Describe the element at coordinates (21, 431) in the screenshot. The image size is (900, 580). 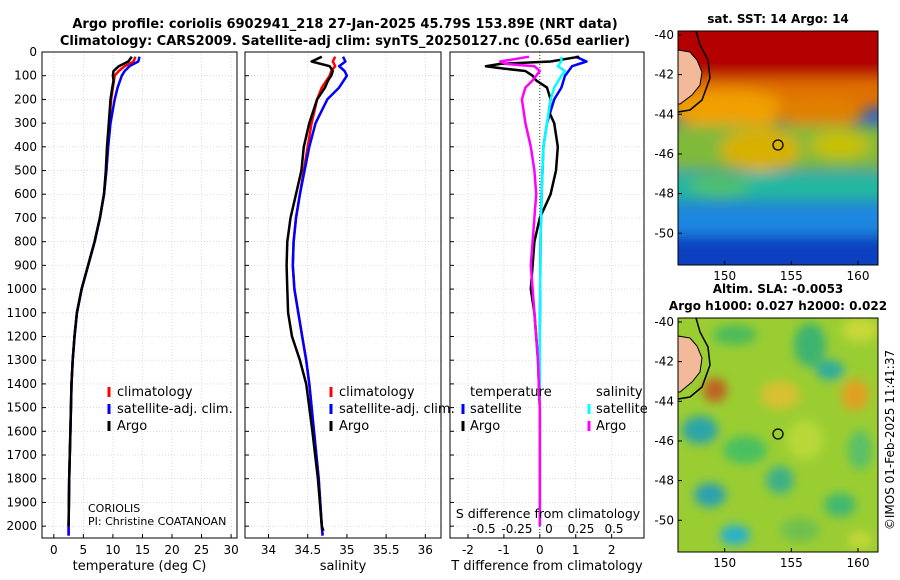
I see `y-tick-label: 1600` at that location.